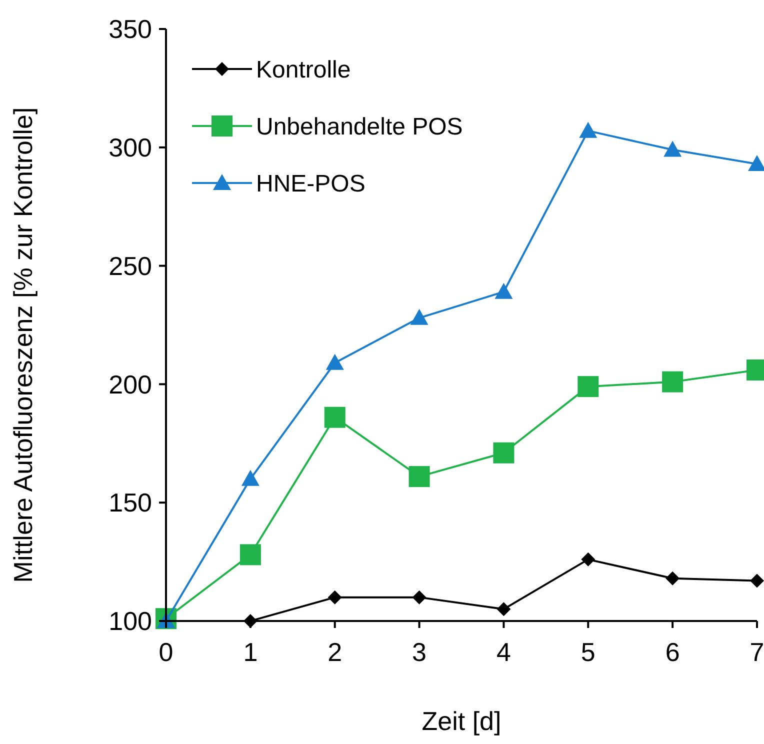 The height and width of the screenshot is (744, 764). Describe the element at coordinates (23, 345) in the screenshot. I see `y-axis-title: Mittlere Autofluoreszenz [% zur Kontrolle]` at that location.